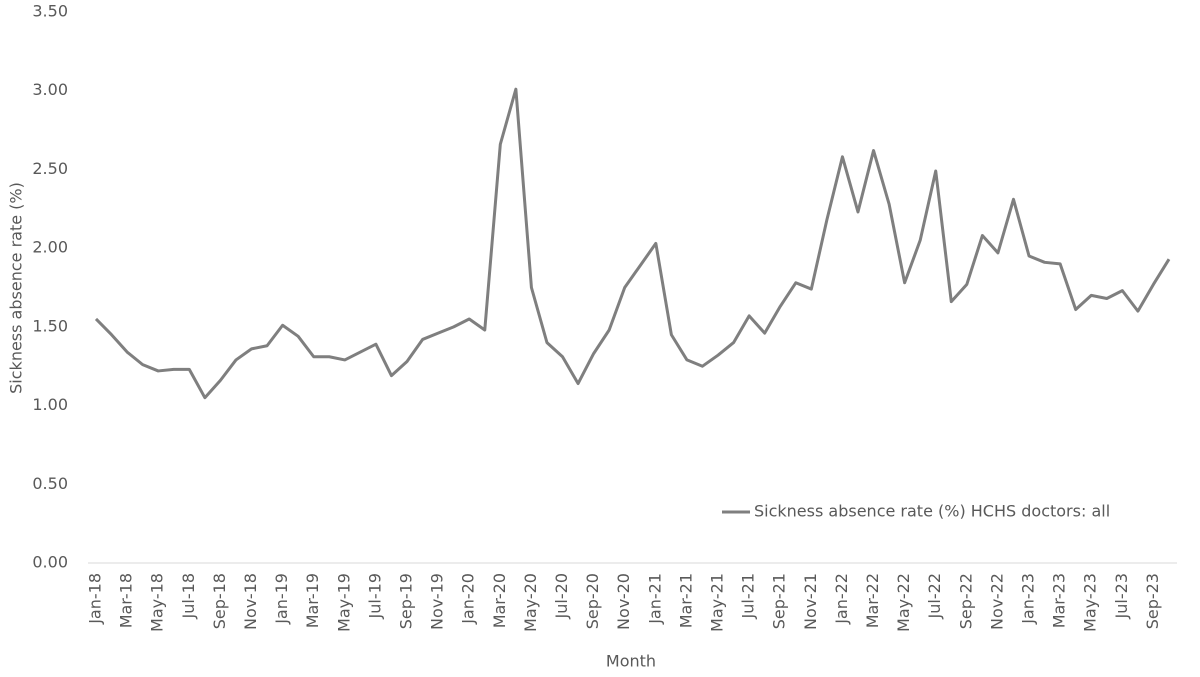  What do you see at coordinates (561, 596) in the screenshot?
I see `x-tick-label: Jul-20` at bounding box center [561, 596].